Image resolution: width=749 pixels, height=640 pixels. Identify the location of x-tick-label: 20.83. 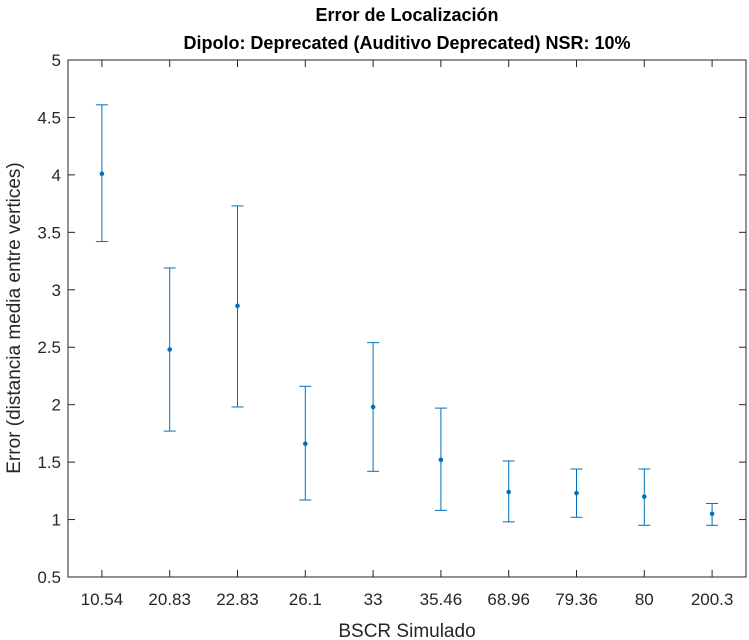
(169, 599).